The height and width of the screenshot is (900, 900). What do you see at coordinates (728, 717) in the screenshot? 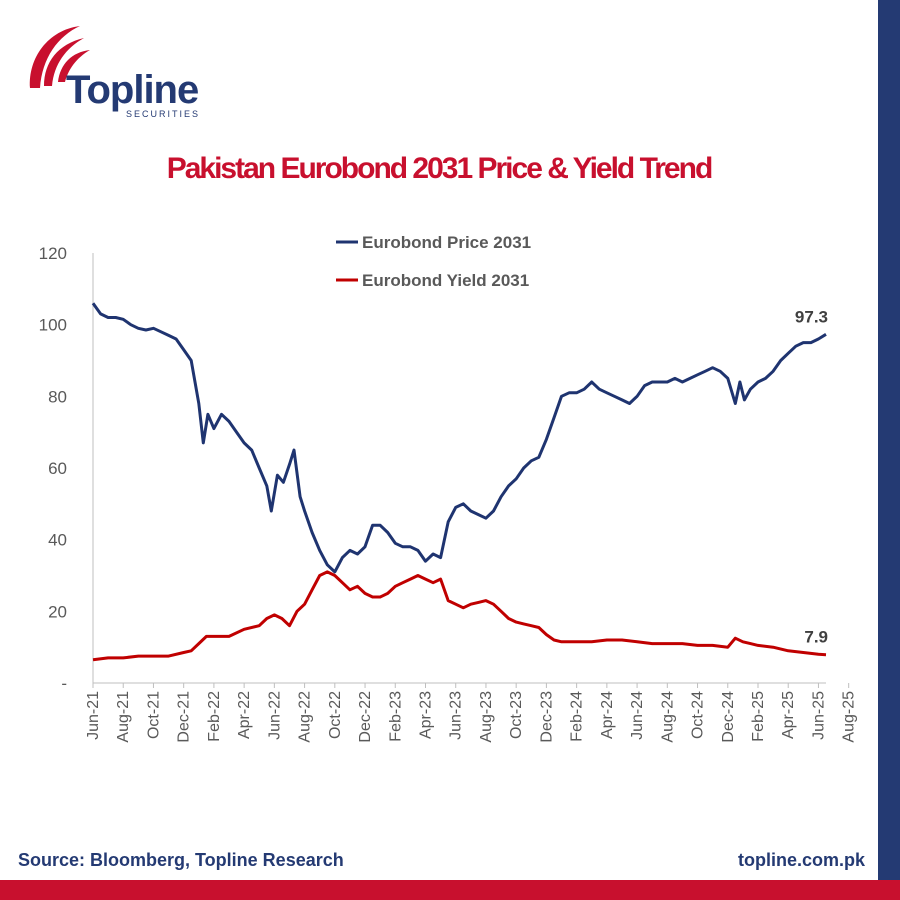
I see `x-tick-label: Dec-24` at bounding box center [728, 717].